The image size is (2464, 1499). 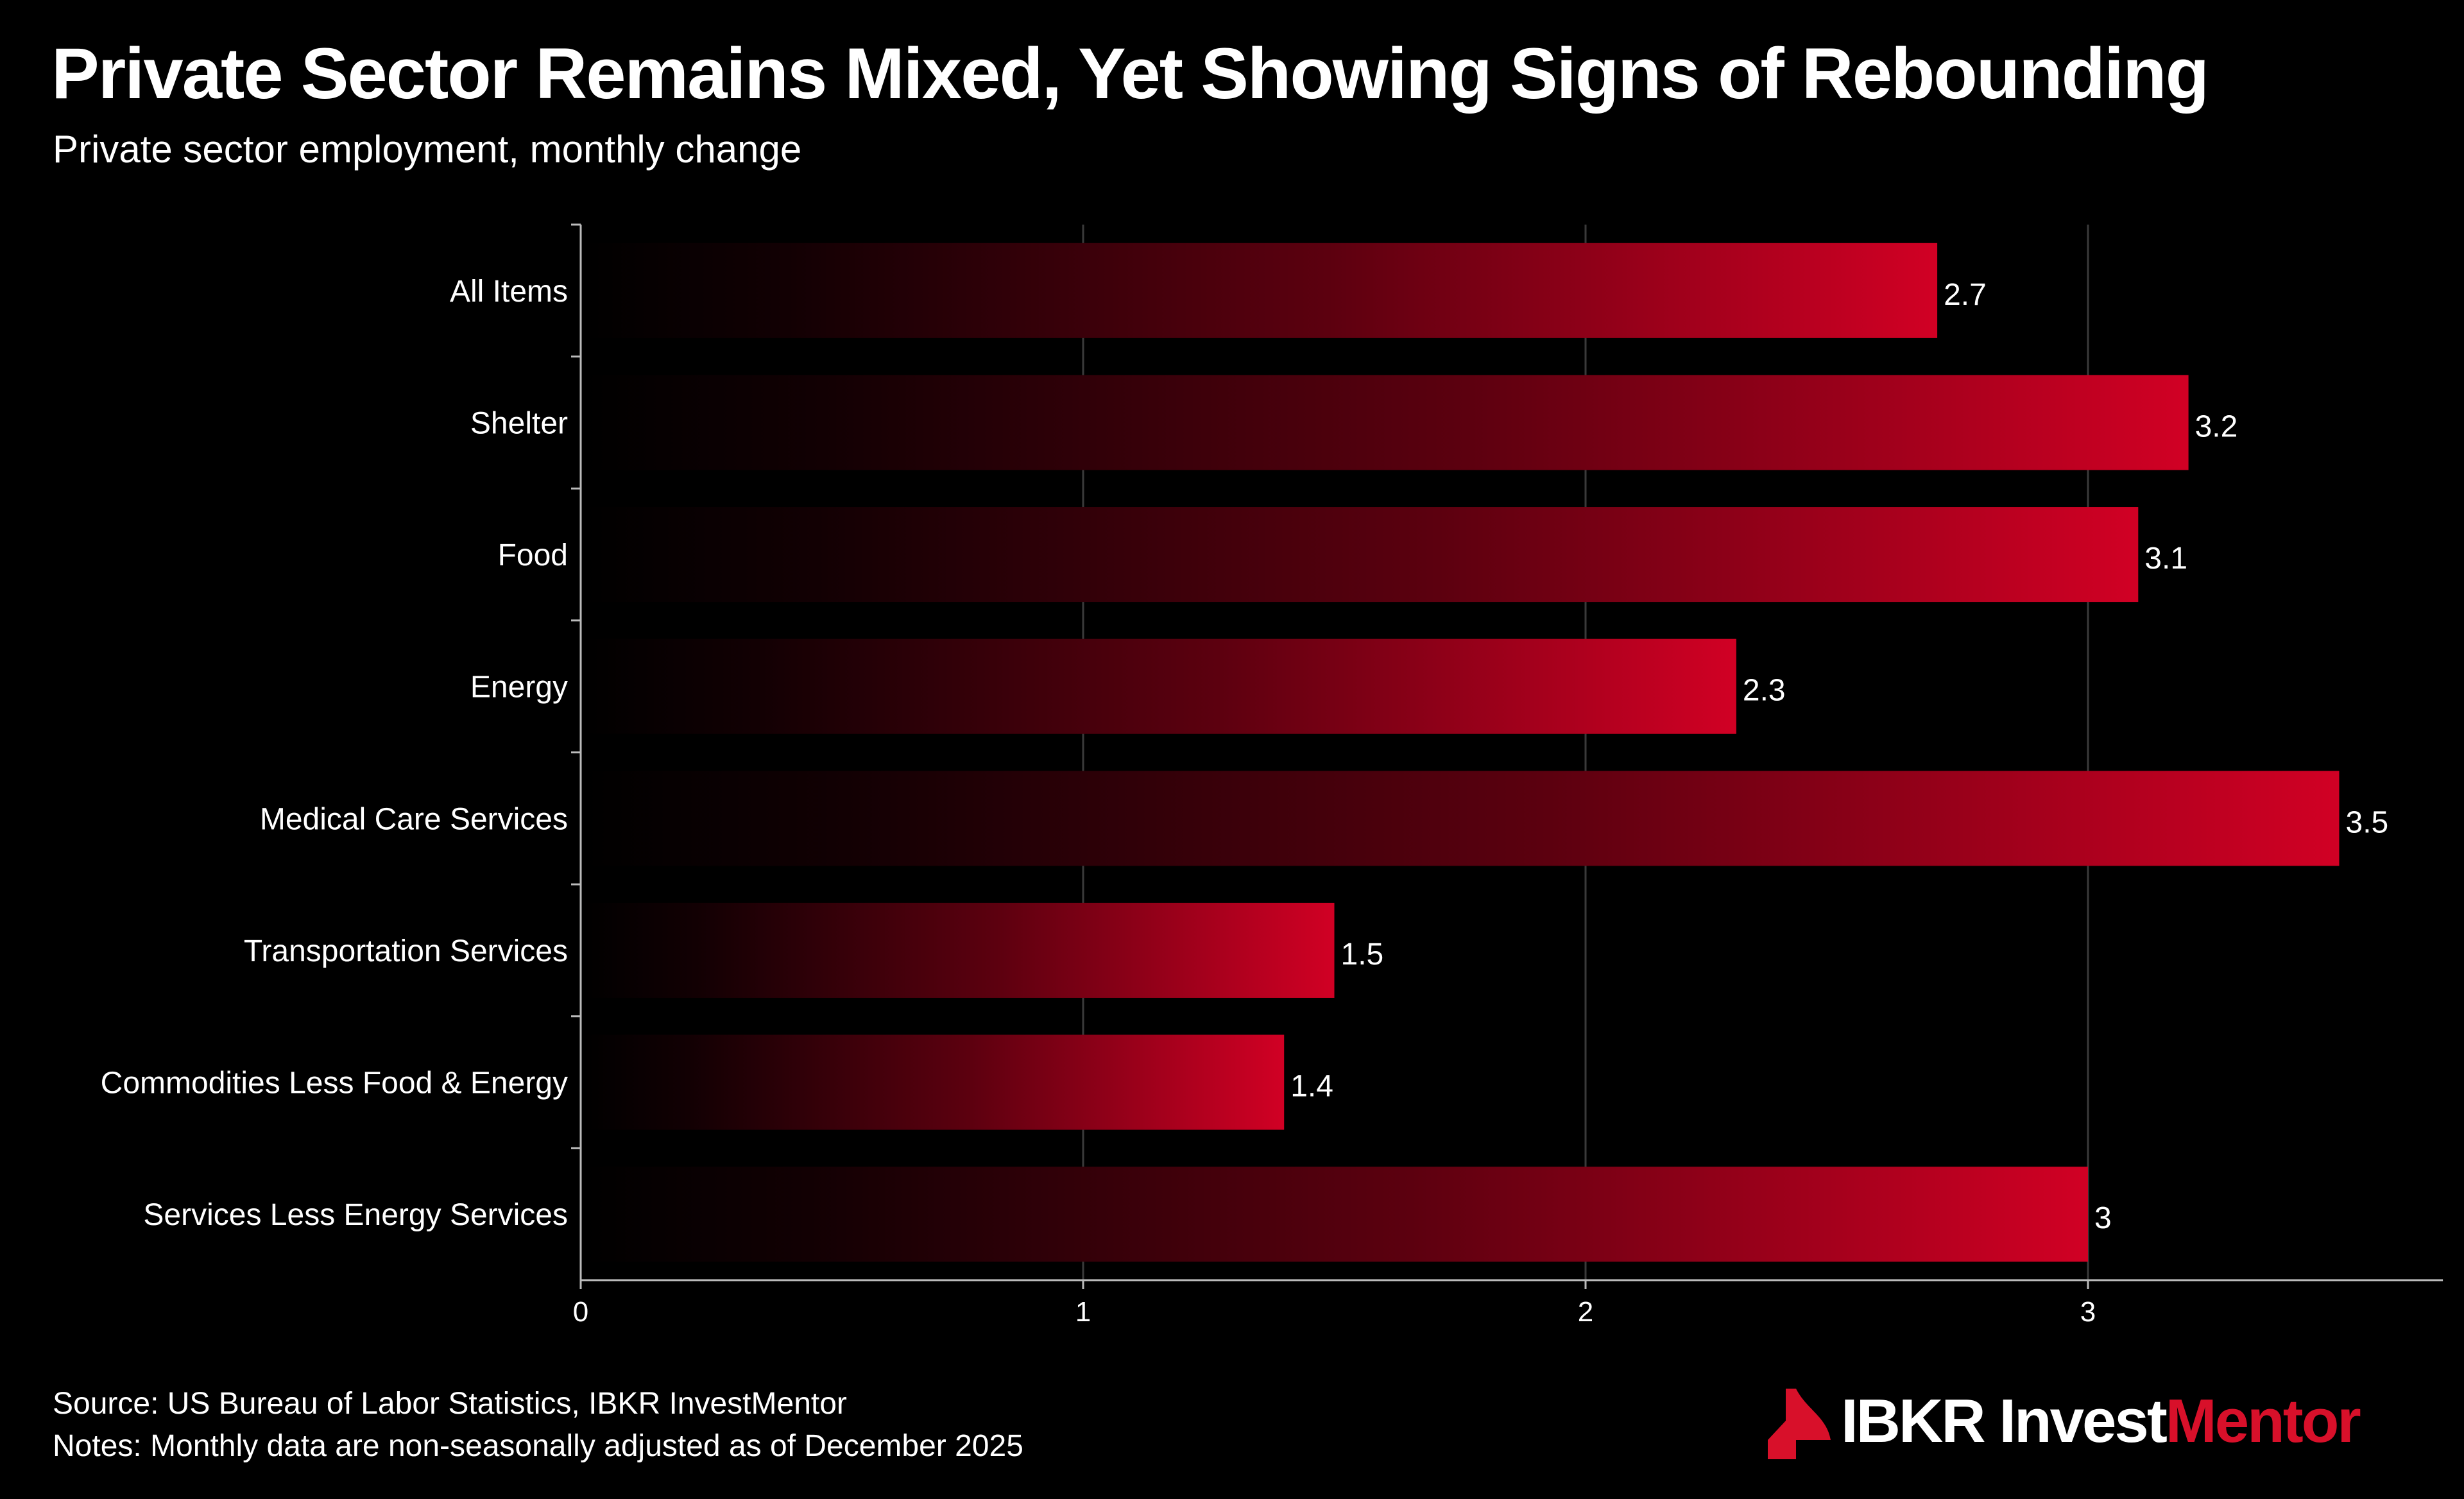 I want to click on category-label-5: Transportation Services, so click(x=406, y=951).